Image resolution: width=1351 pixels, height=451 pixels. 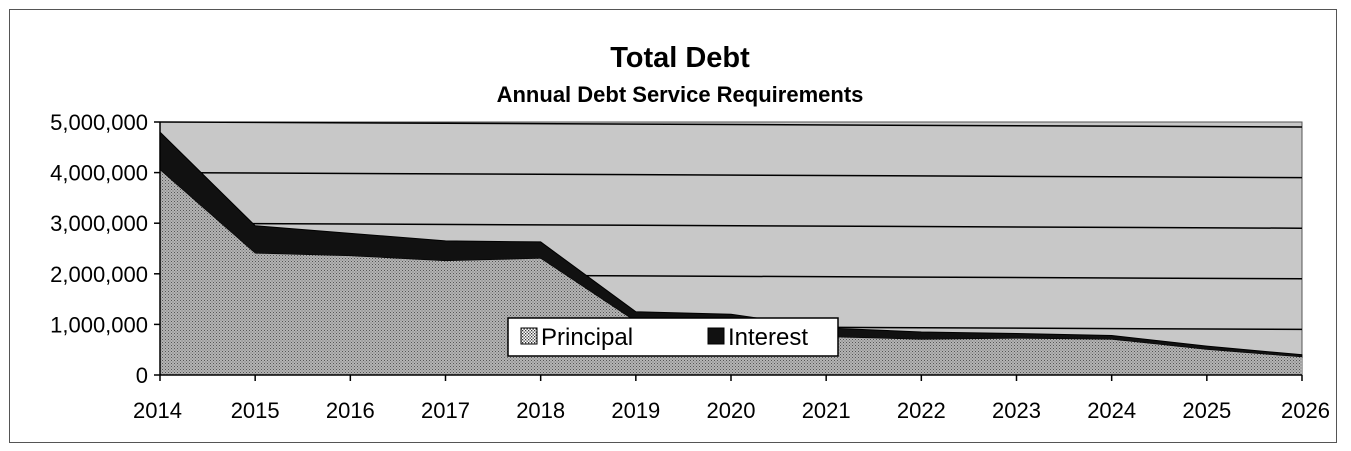 What do you see at coordinates (99, 274) in the screenshot?
I see `y-tick-label: 2,000,000` at bounding box center [99, 274].